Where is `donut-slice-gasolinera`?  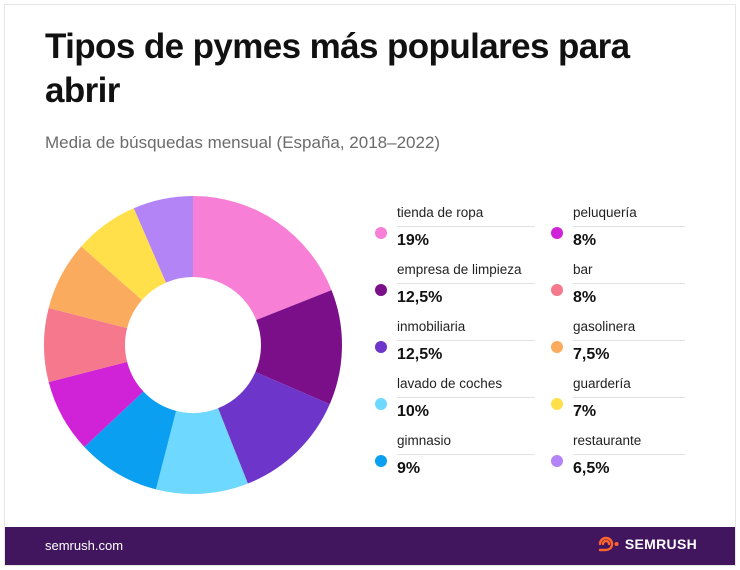 donut-slice-gasolinera is located at coordinates (95, 287).